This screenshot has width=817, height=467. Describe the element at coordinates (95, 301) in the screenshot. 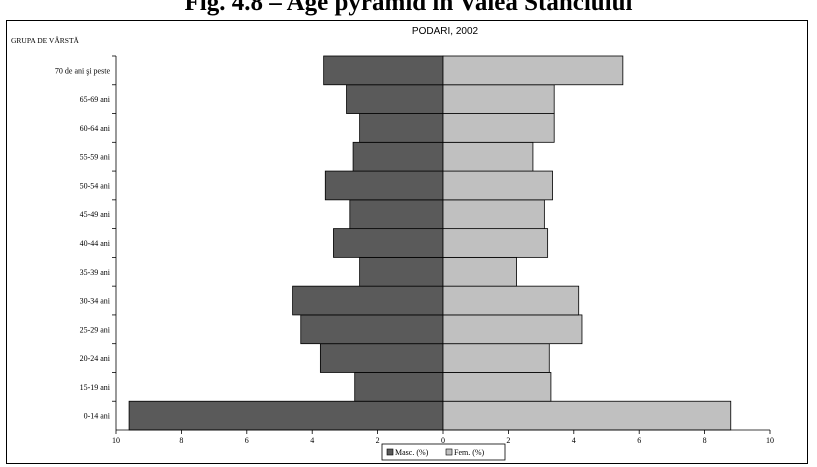

I see `y-tick-label: 30-34 ani` at that location.